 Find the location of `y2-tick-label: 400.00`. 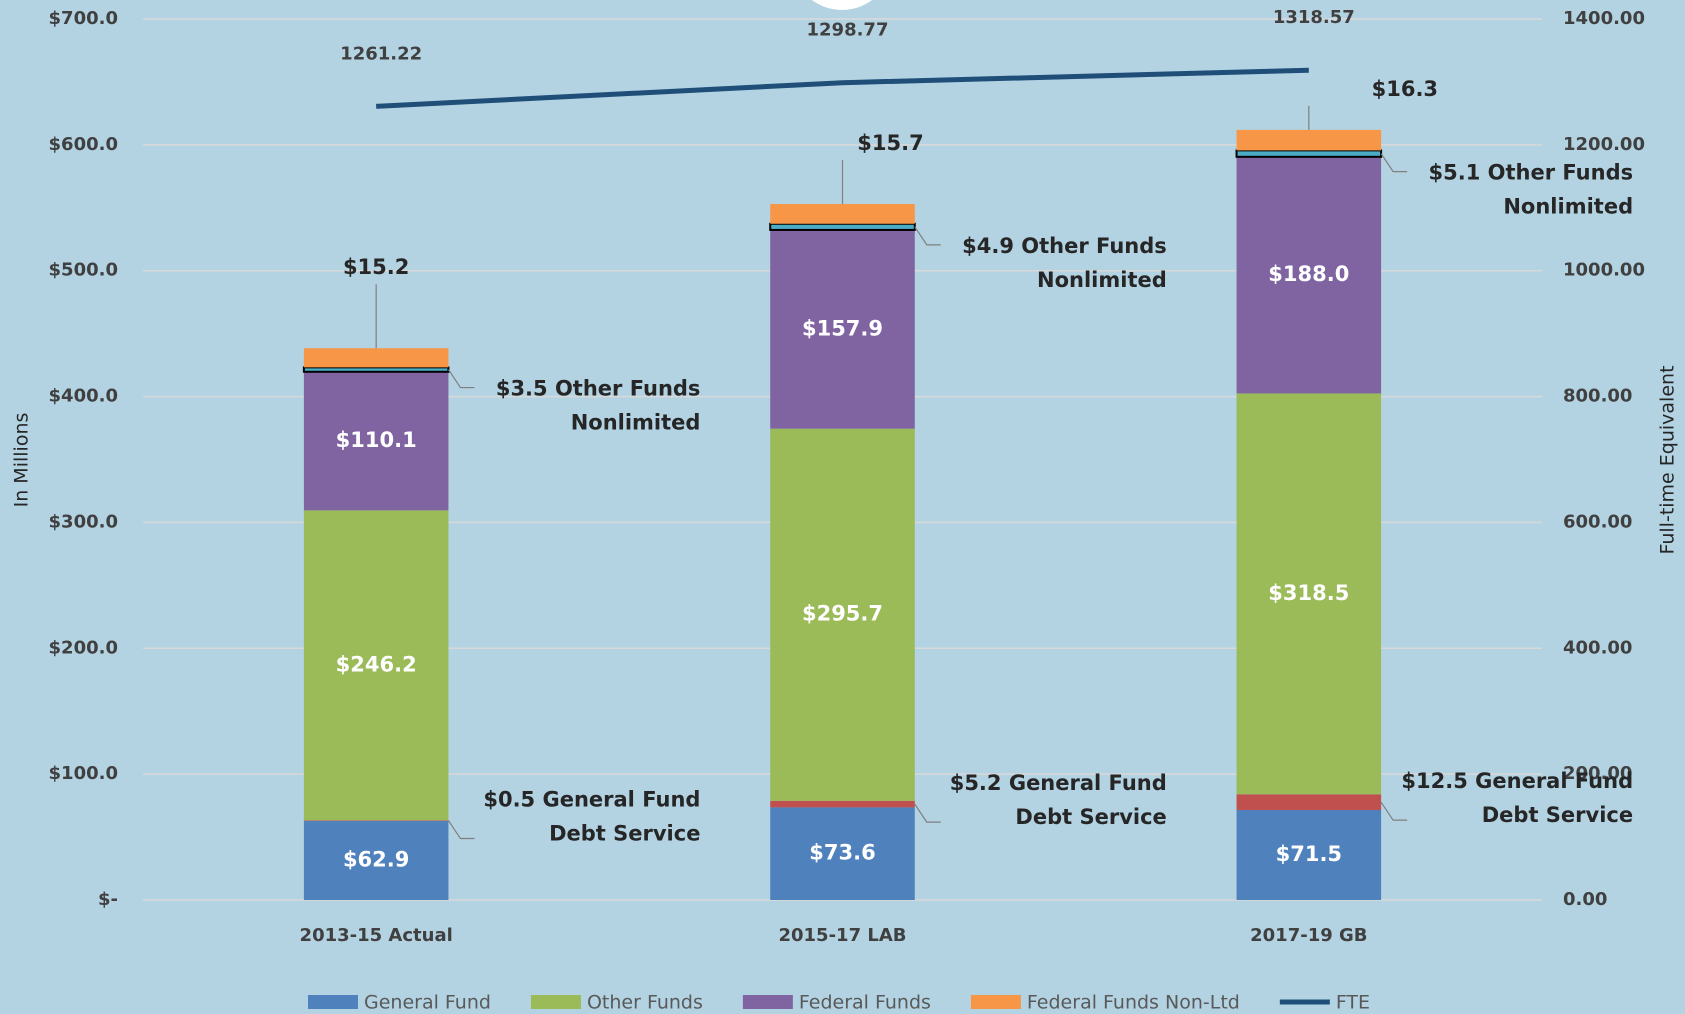

y2-tick-label: 400.00 is located at coordinates (1597, 647).